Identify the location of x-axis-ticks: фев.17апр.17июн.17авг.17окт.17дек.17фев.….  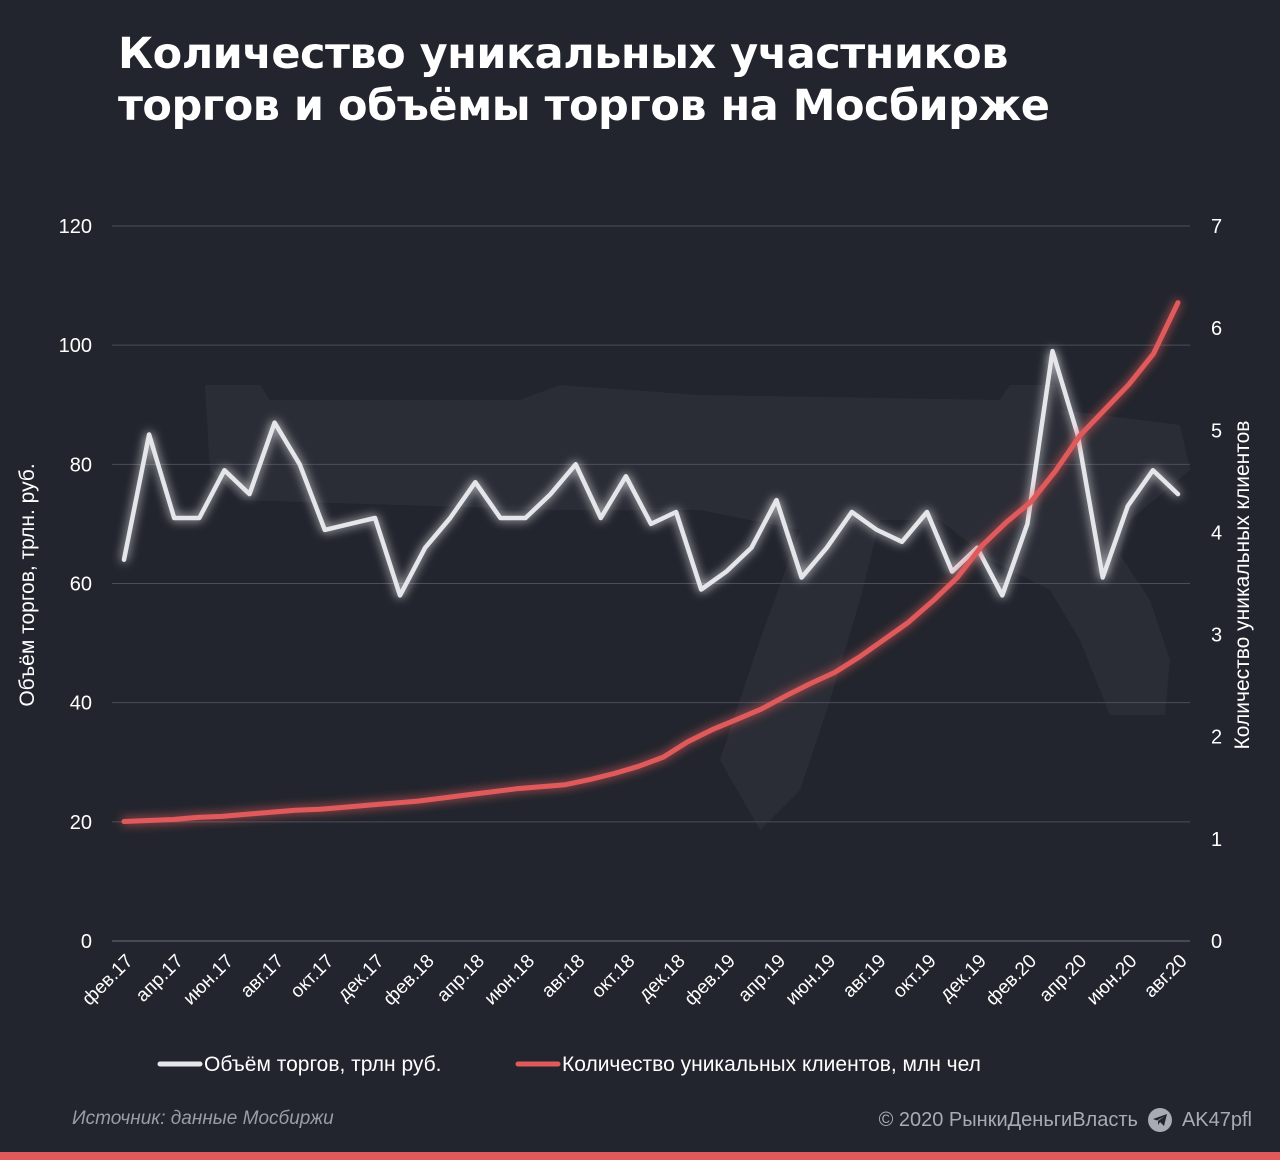
(634, 980).